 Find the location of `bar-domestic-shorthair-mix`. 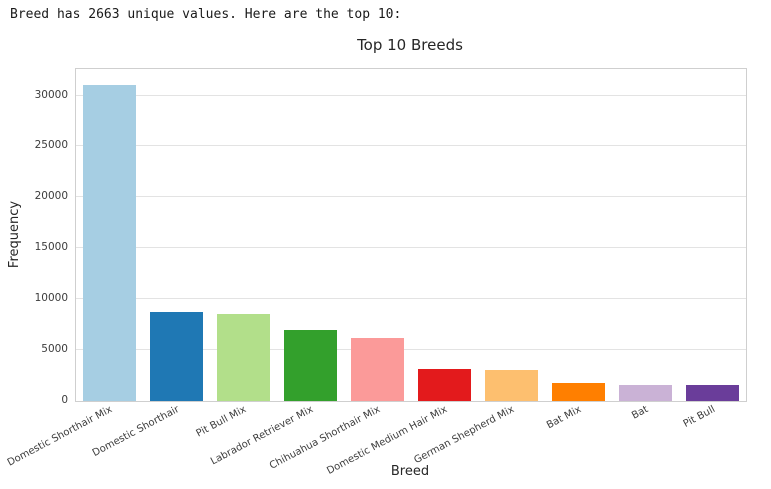

bar-domestic-shorthair-mix is located at coordinates (109, 243).